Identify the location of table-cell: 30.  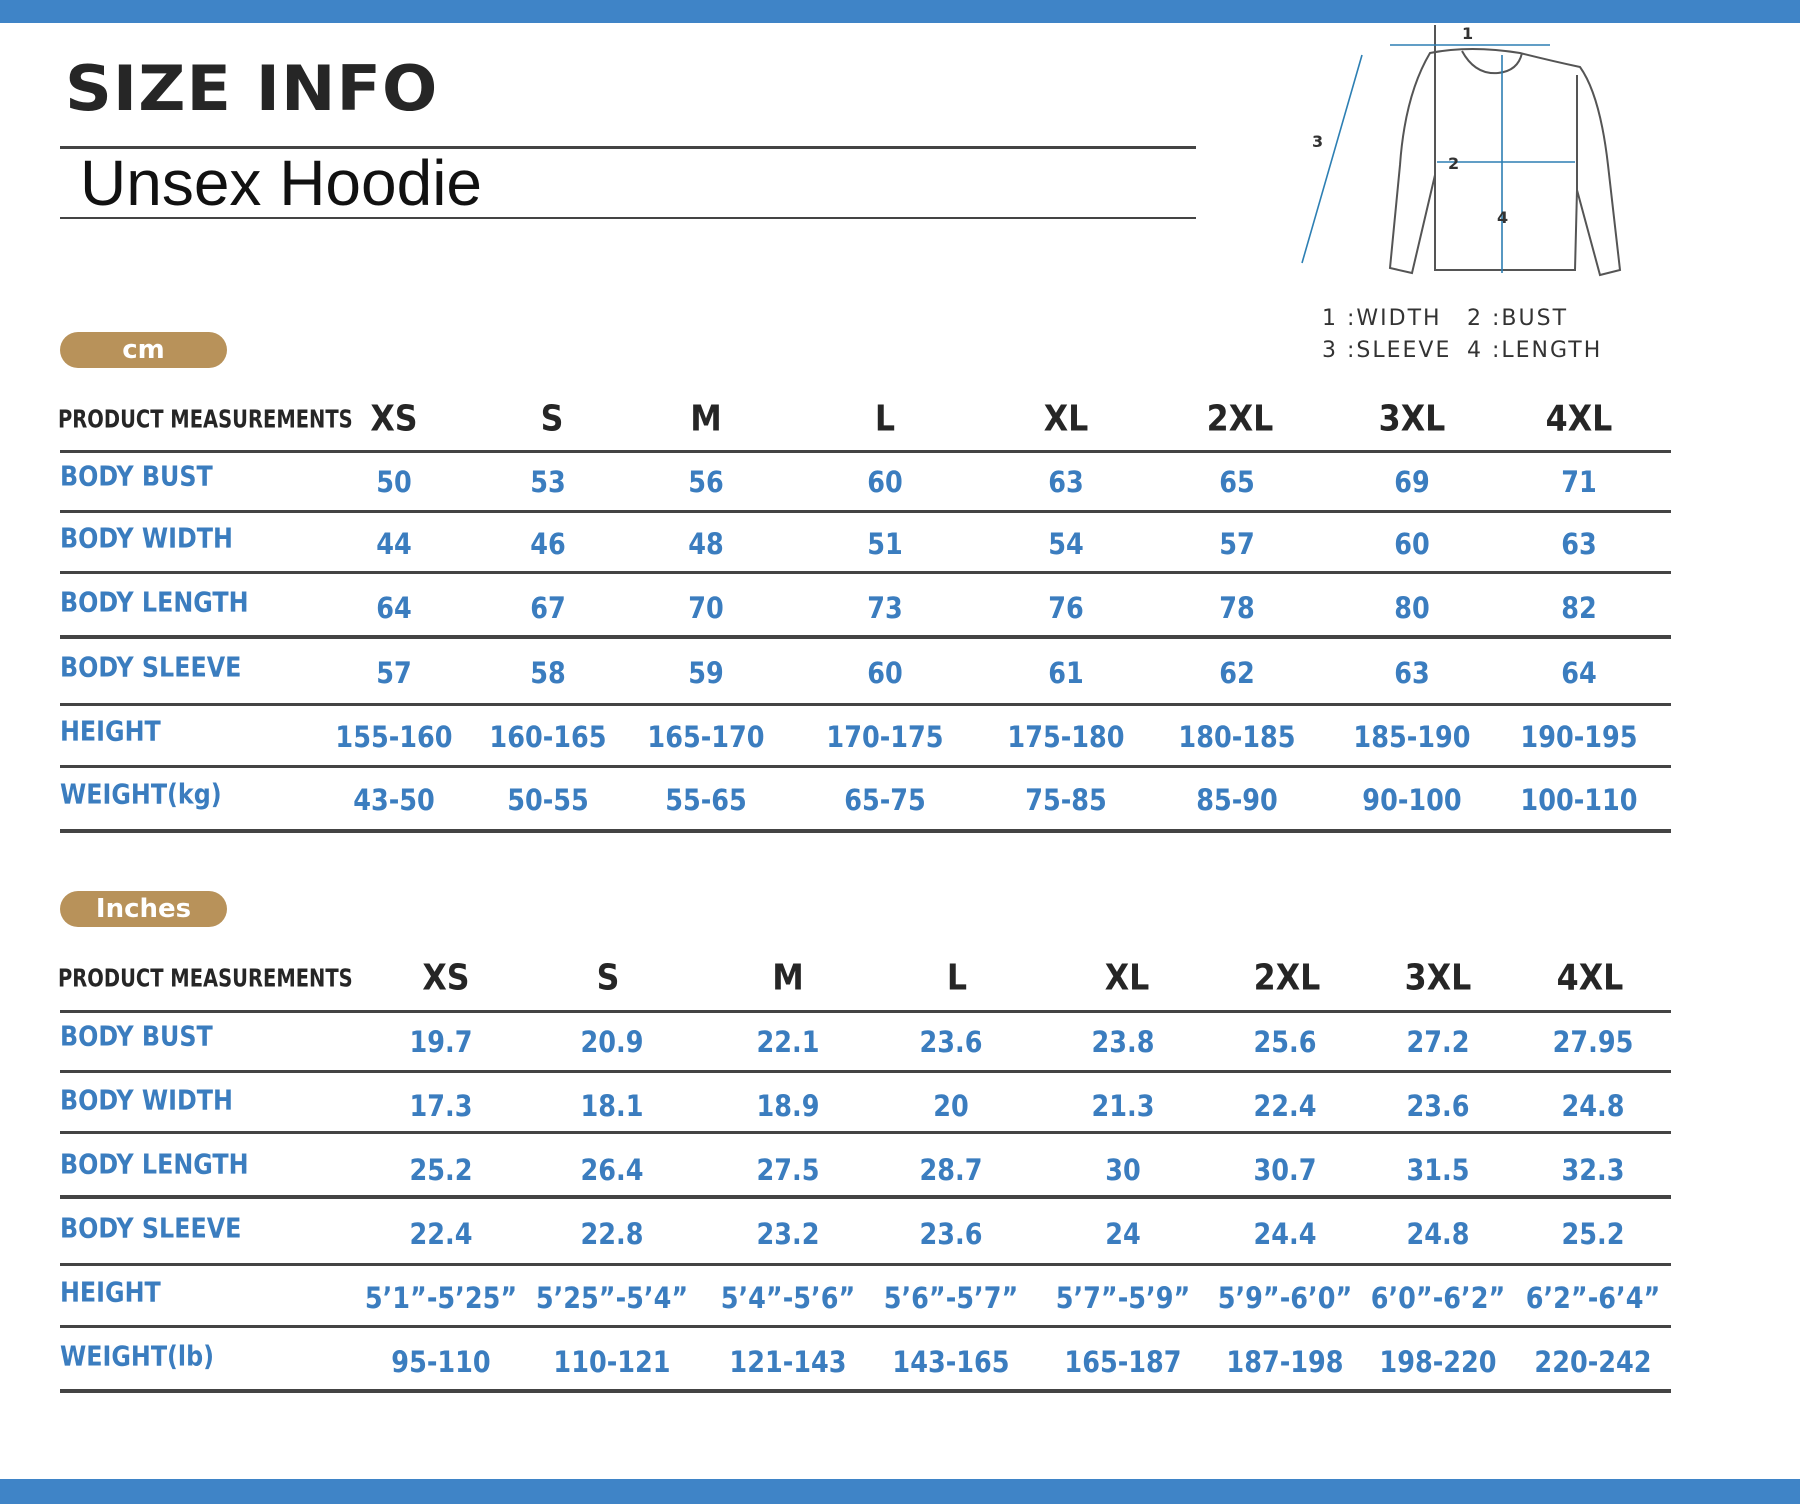
(1123, 1170).